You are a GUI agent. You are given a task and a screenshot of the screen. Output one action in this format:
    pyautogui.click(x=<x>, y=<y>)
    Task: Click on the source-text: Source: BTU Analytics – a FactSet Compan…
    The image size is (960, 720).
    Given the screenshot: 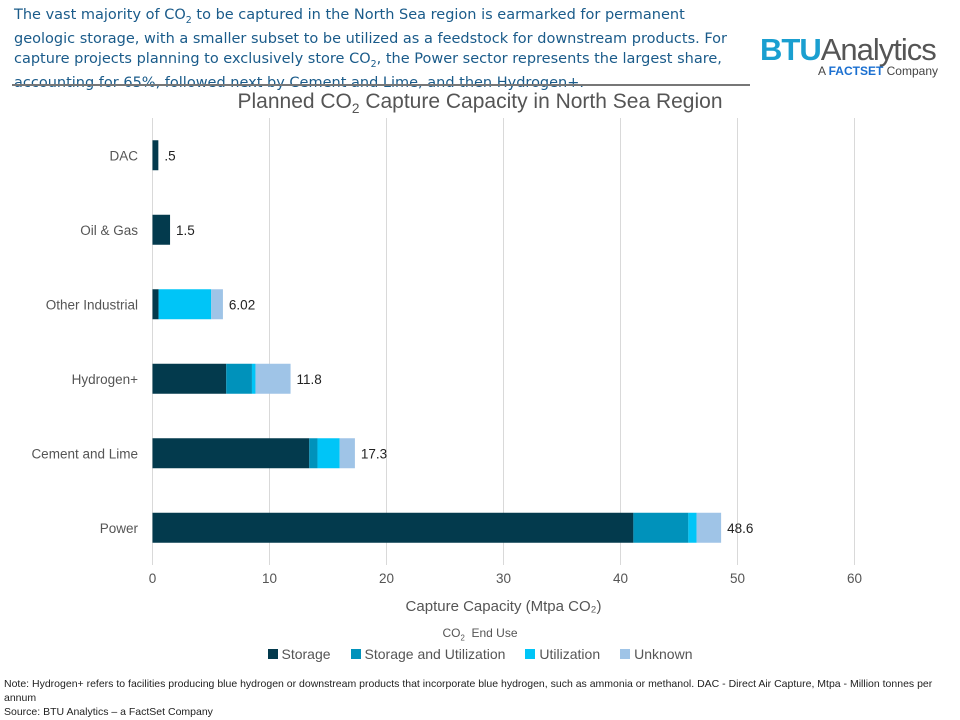 What is the action you would take?
    pyautogui.click(x=108, y=712)
    